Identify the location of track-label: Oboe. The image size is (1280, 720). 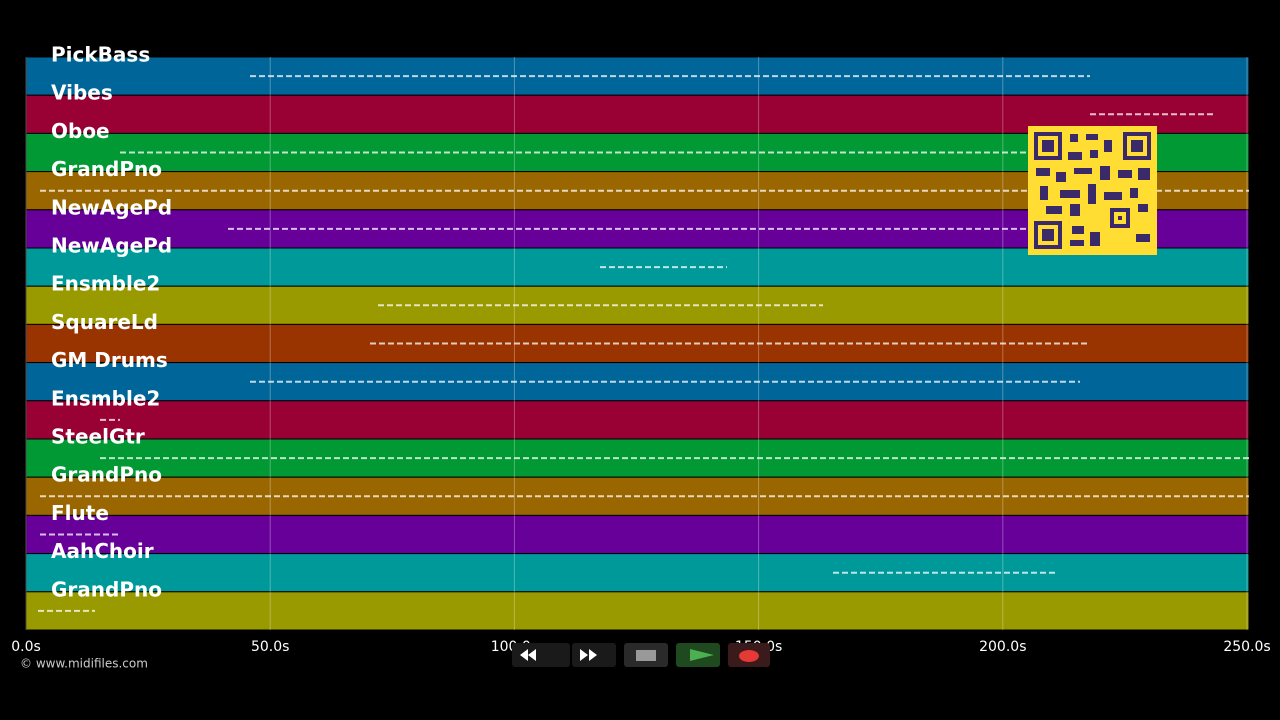
(80, 131).